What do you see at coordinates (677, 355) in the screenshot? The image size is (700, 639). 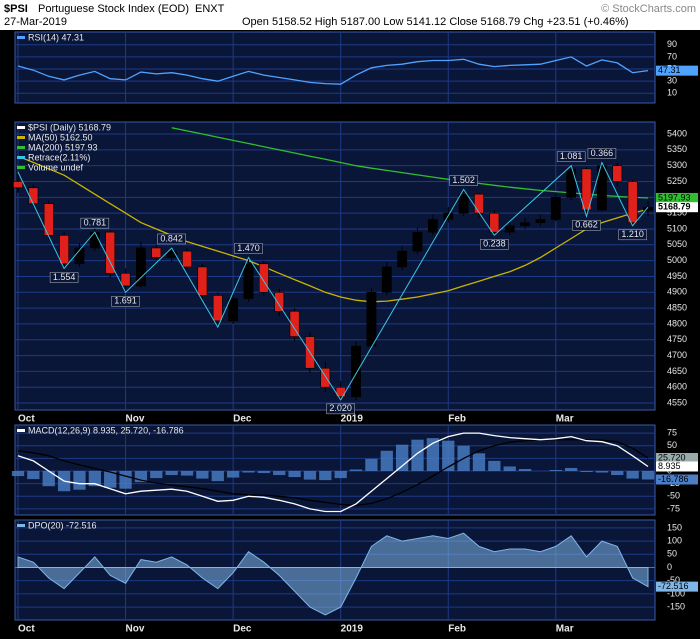 I see `y-tick-label: 4700` at bounding box center [677, 355].